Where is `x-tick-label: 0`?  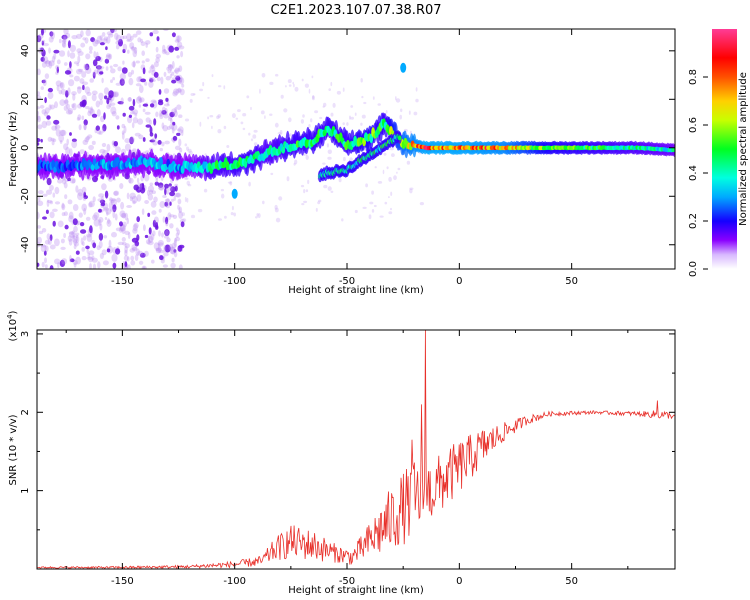 x-tick-label: 0 is located at coordinates (459, 281).